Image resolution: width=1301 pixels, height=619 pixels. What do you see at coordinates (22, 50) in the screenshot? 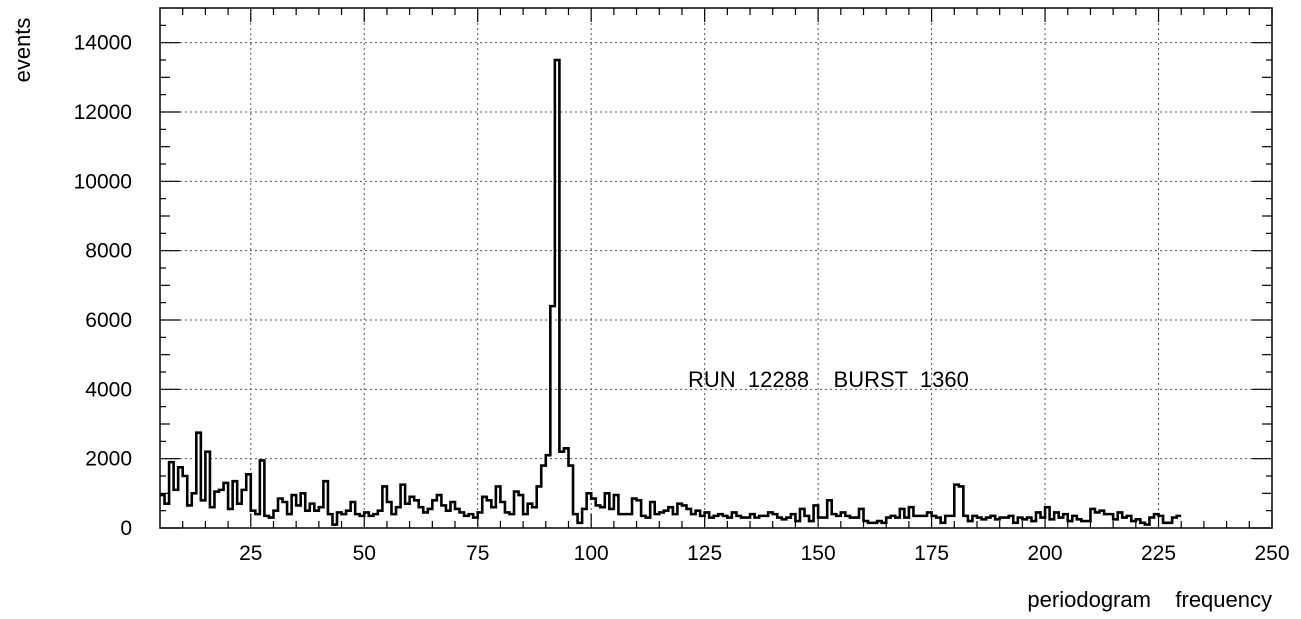
I see `y-axis-title: events` at bounding box center [22, 50].